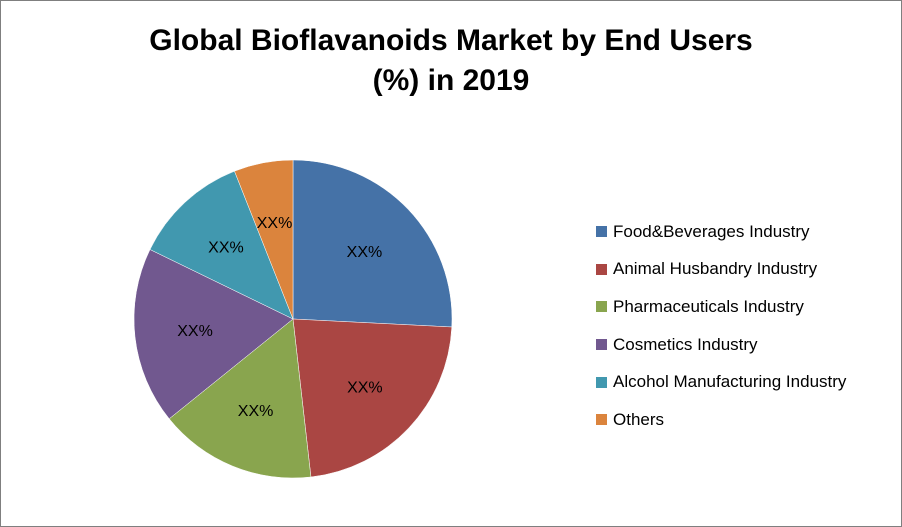 This screenshot has width=902, height=527. I want to click on legend-label: Cosmetics Industry, so click(685, 344).